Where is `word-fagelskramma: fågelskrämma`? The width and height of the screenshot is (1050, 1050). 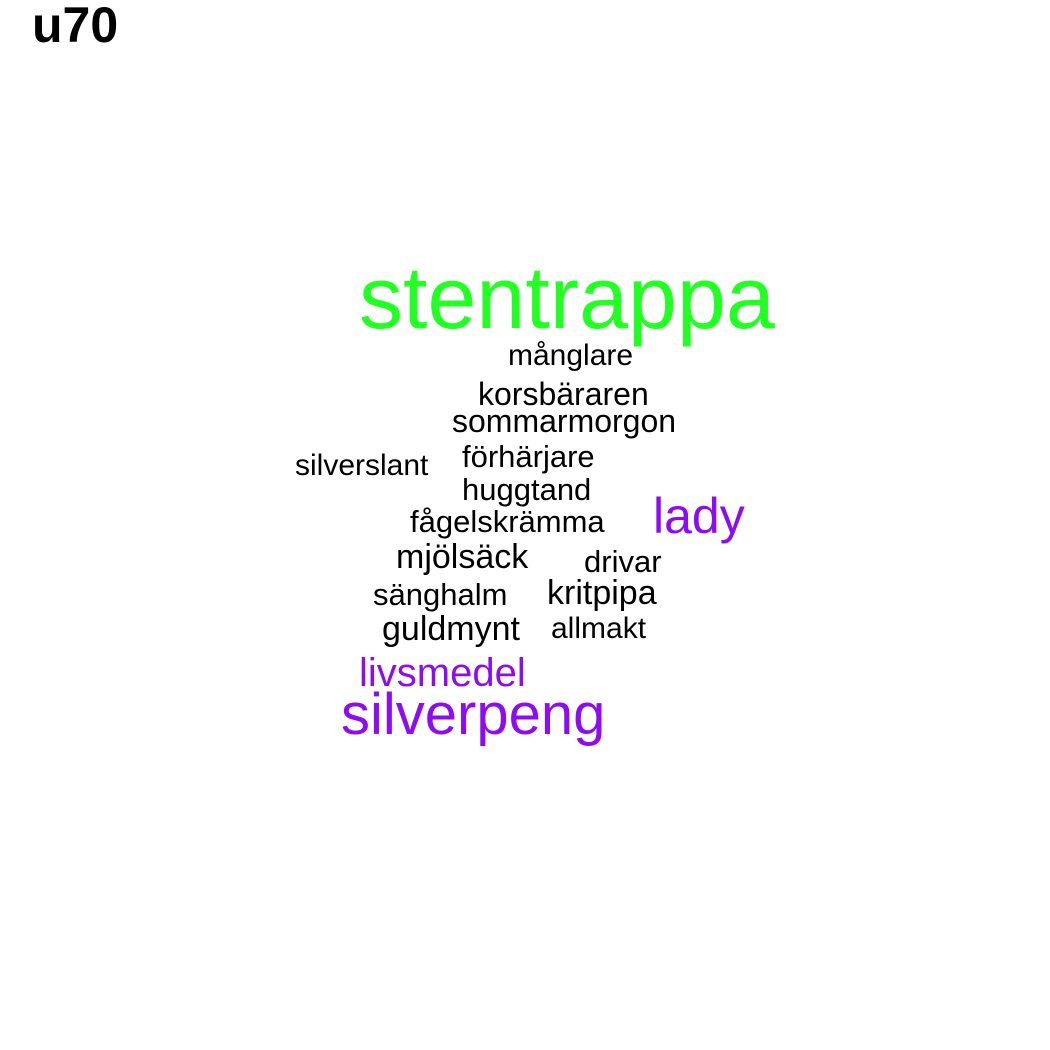 word-fagelskramma: fågelskrämma is located at coordinates (507, 521).